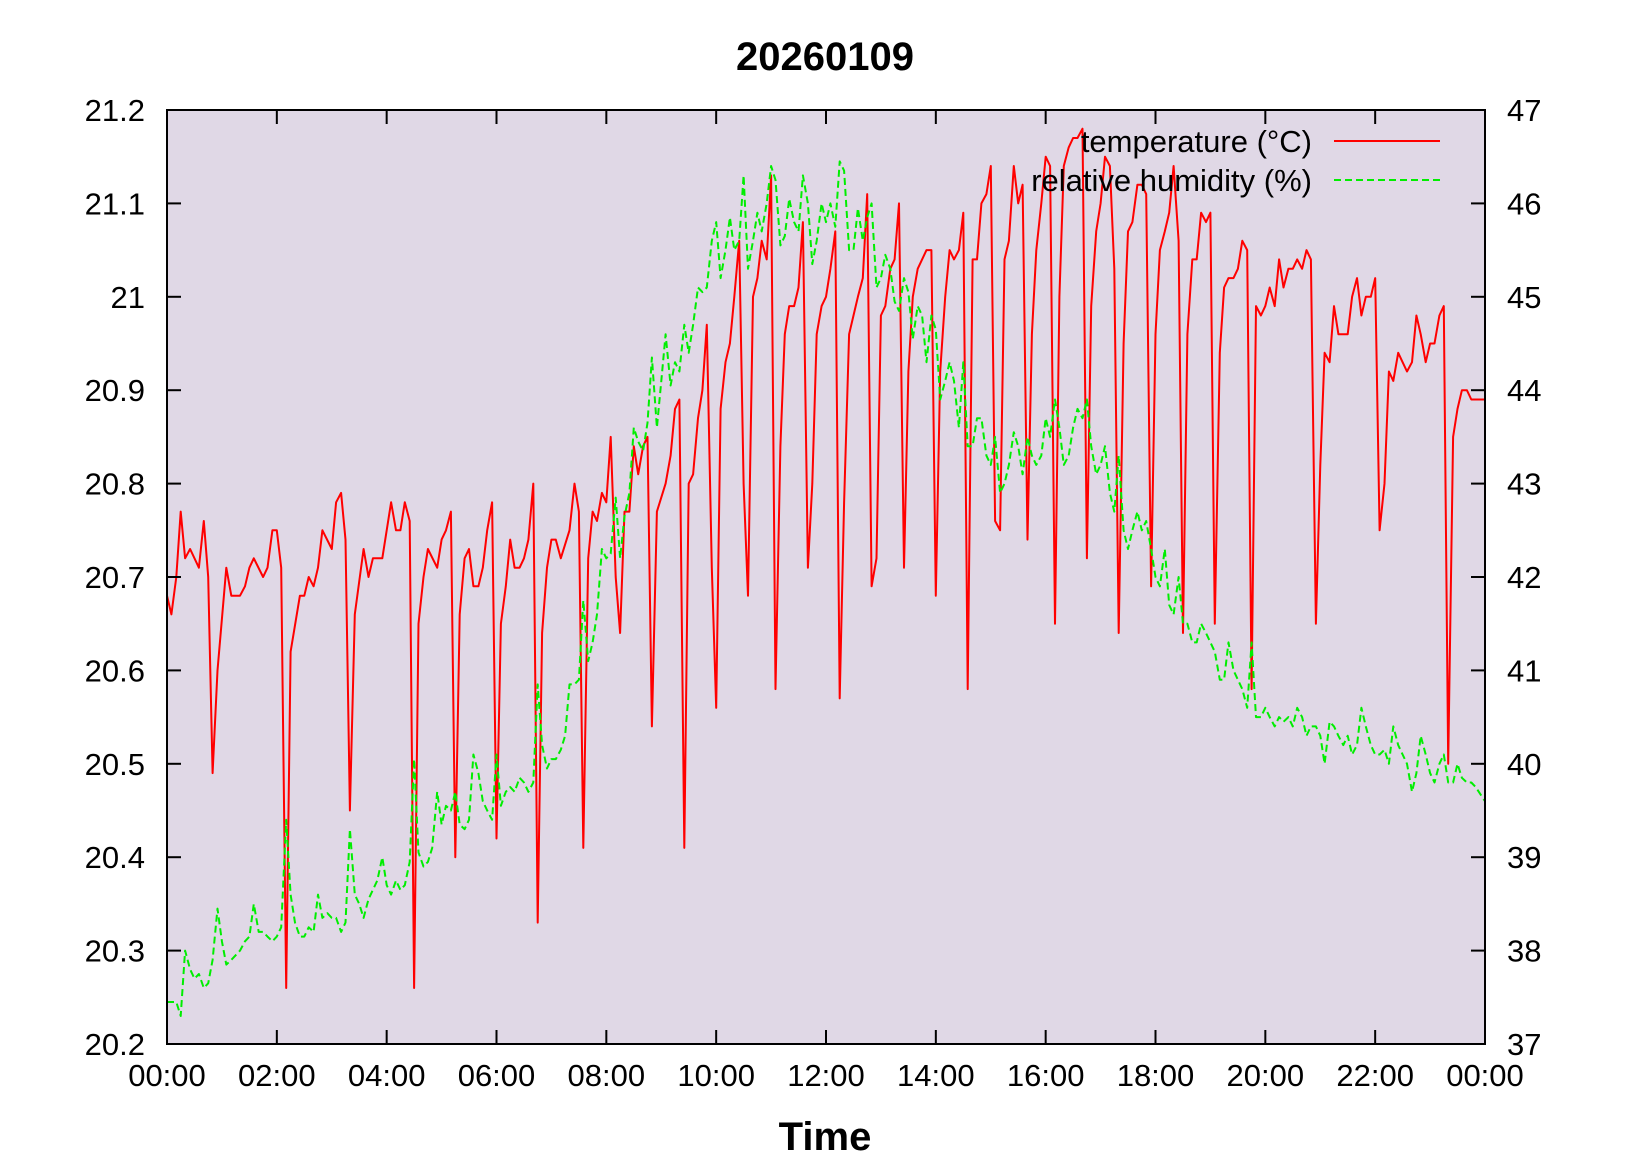  Describe the element at coordinates (1266, 1075) in the screenshot. I see `x-tick-label: 20:00` at that location.